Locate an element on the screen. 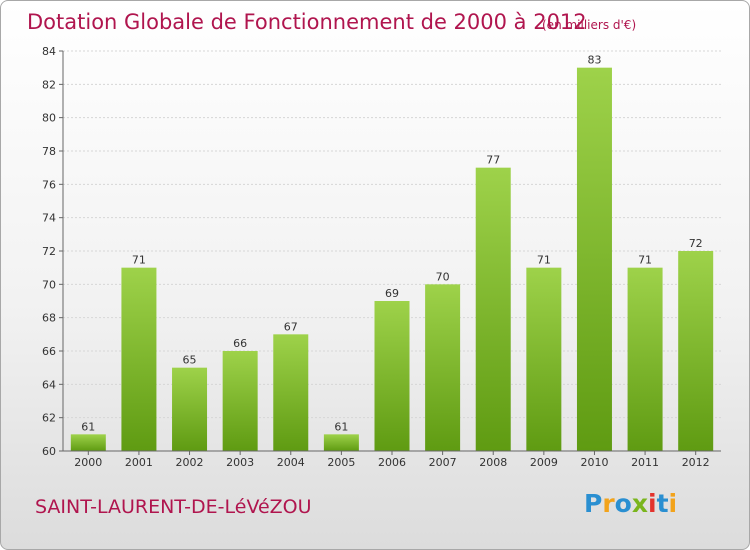 Image resolution: width=750 pixels, height=550 pixels. x-tick-label: 2008 is located at coordinates (493, 462).